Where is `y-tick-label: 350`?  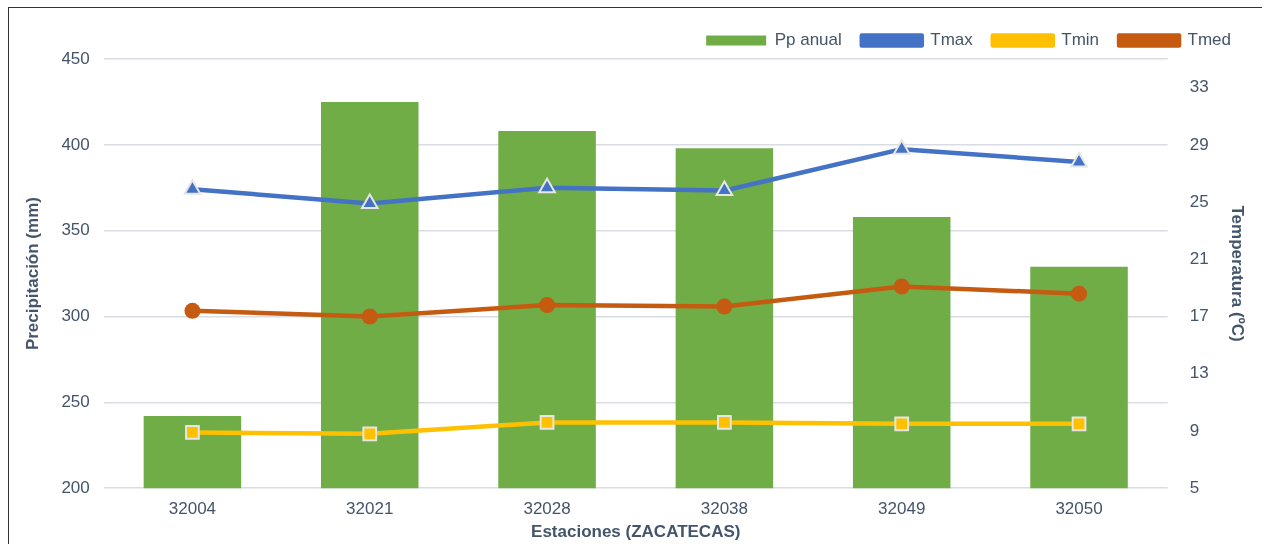 y-tick-label: 350 is located at coordinates (75, 230).